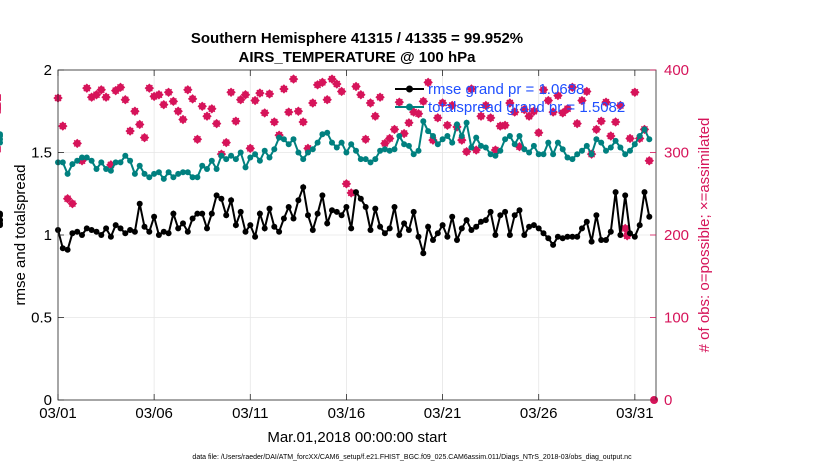  What do you see at coordinates (357, 437) in the screenshot?
I see `x-axis-label: Mar.01,2018 00:00:00 start` at bounding box center [357, 437].